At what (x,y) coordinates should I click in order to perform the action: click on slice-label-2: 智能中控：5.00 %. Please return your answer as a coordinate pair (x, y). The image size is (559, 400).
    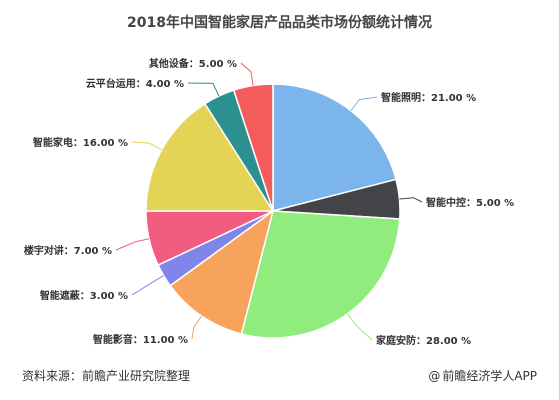
    Looking at the image, I should click on (470, 202).